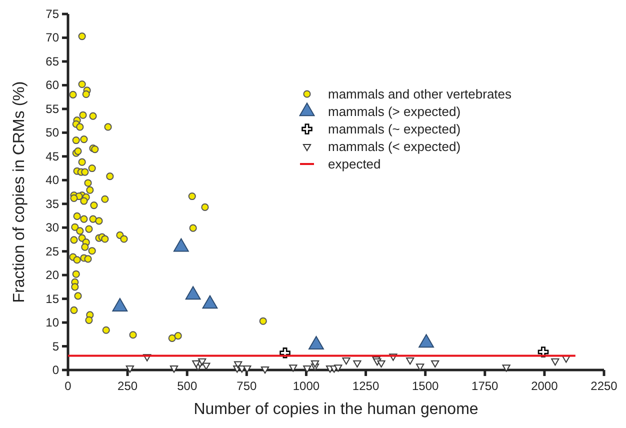  What do you see at coordinates (246, 386) in the screenshot?
I see `x-tick-label: 750` at bounding box center [246, 386].